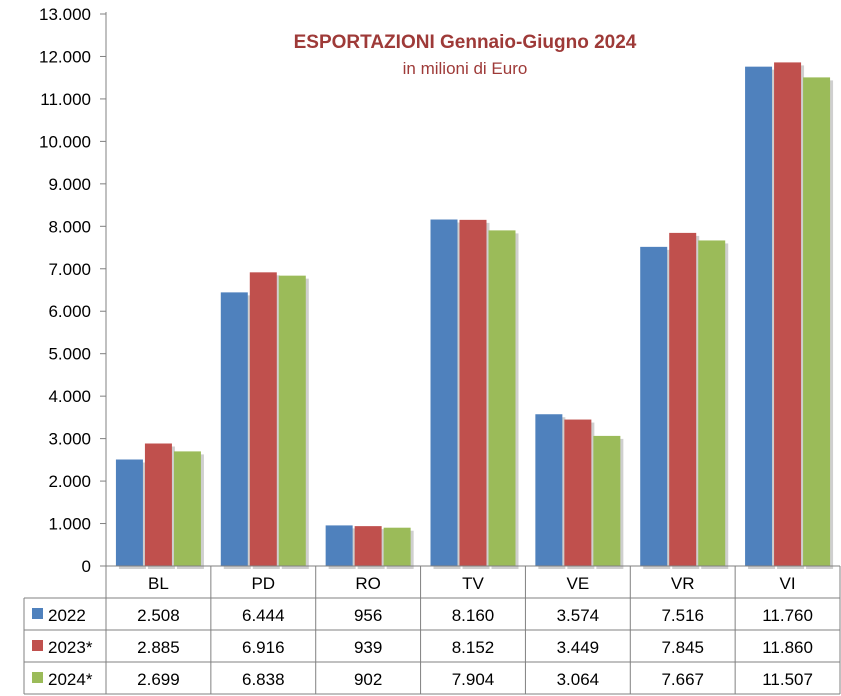  What do you see at coordinates (65, 141) in the screenshot?
I see `y-tick-label: 10.000` at bounding box center [65, 141].